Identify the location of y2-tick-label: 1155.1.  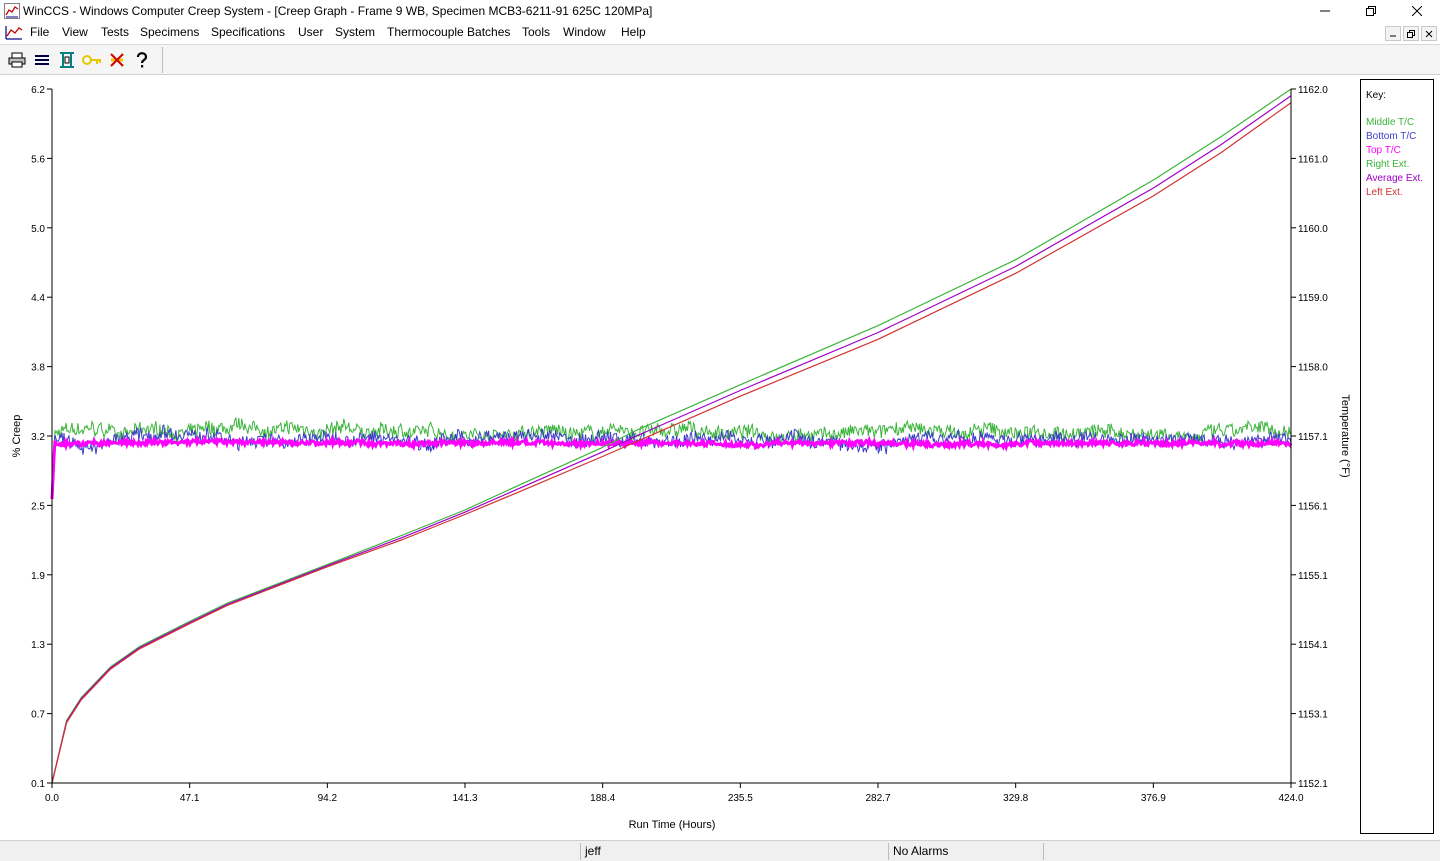
(1313, 576).